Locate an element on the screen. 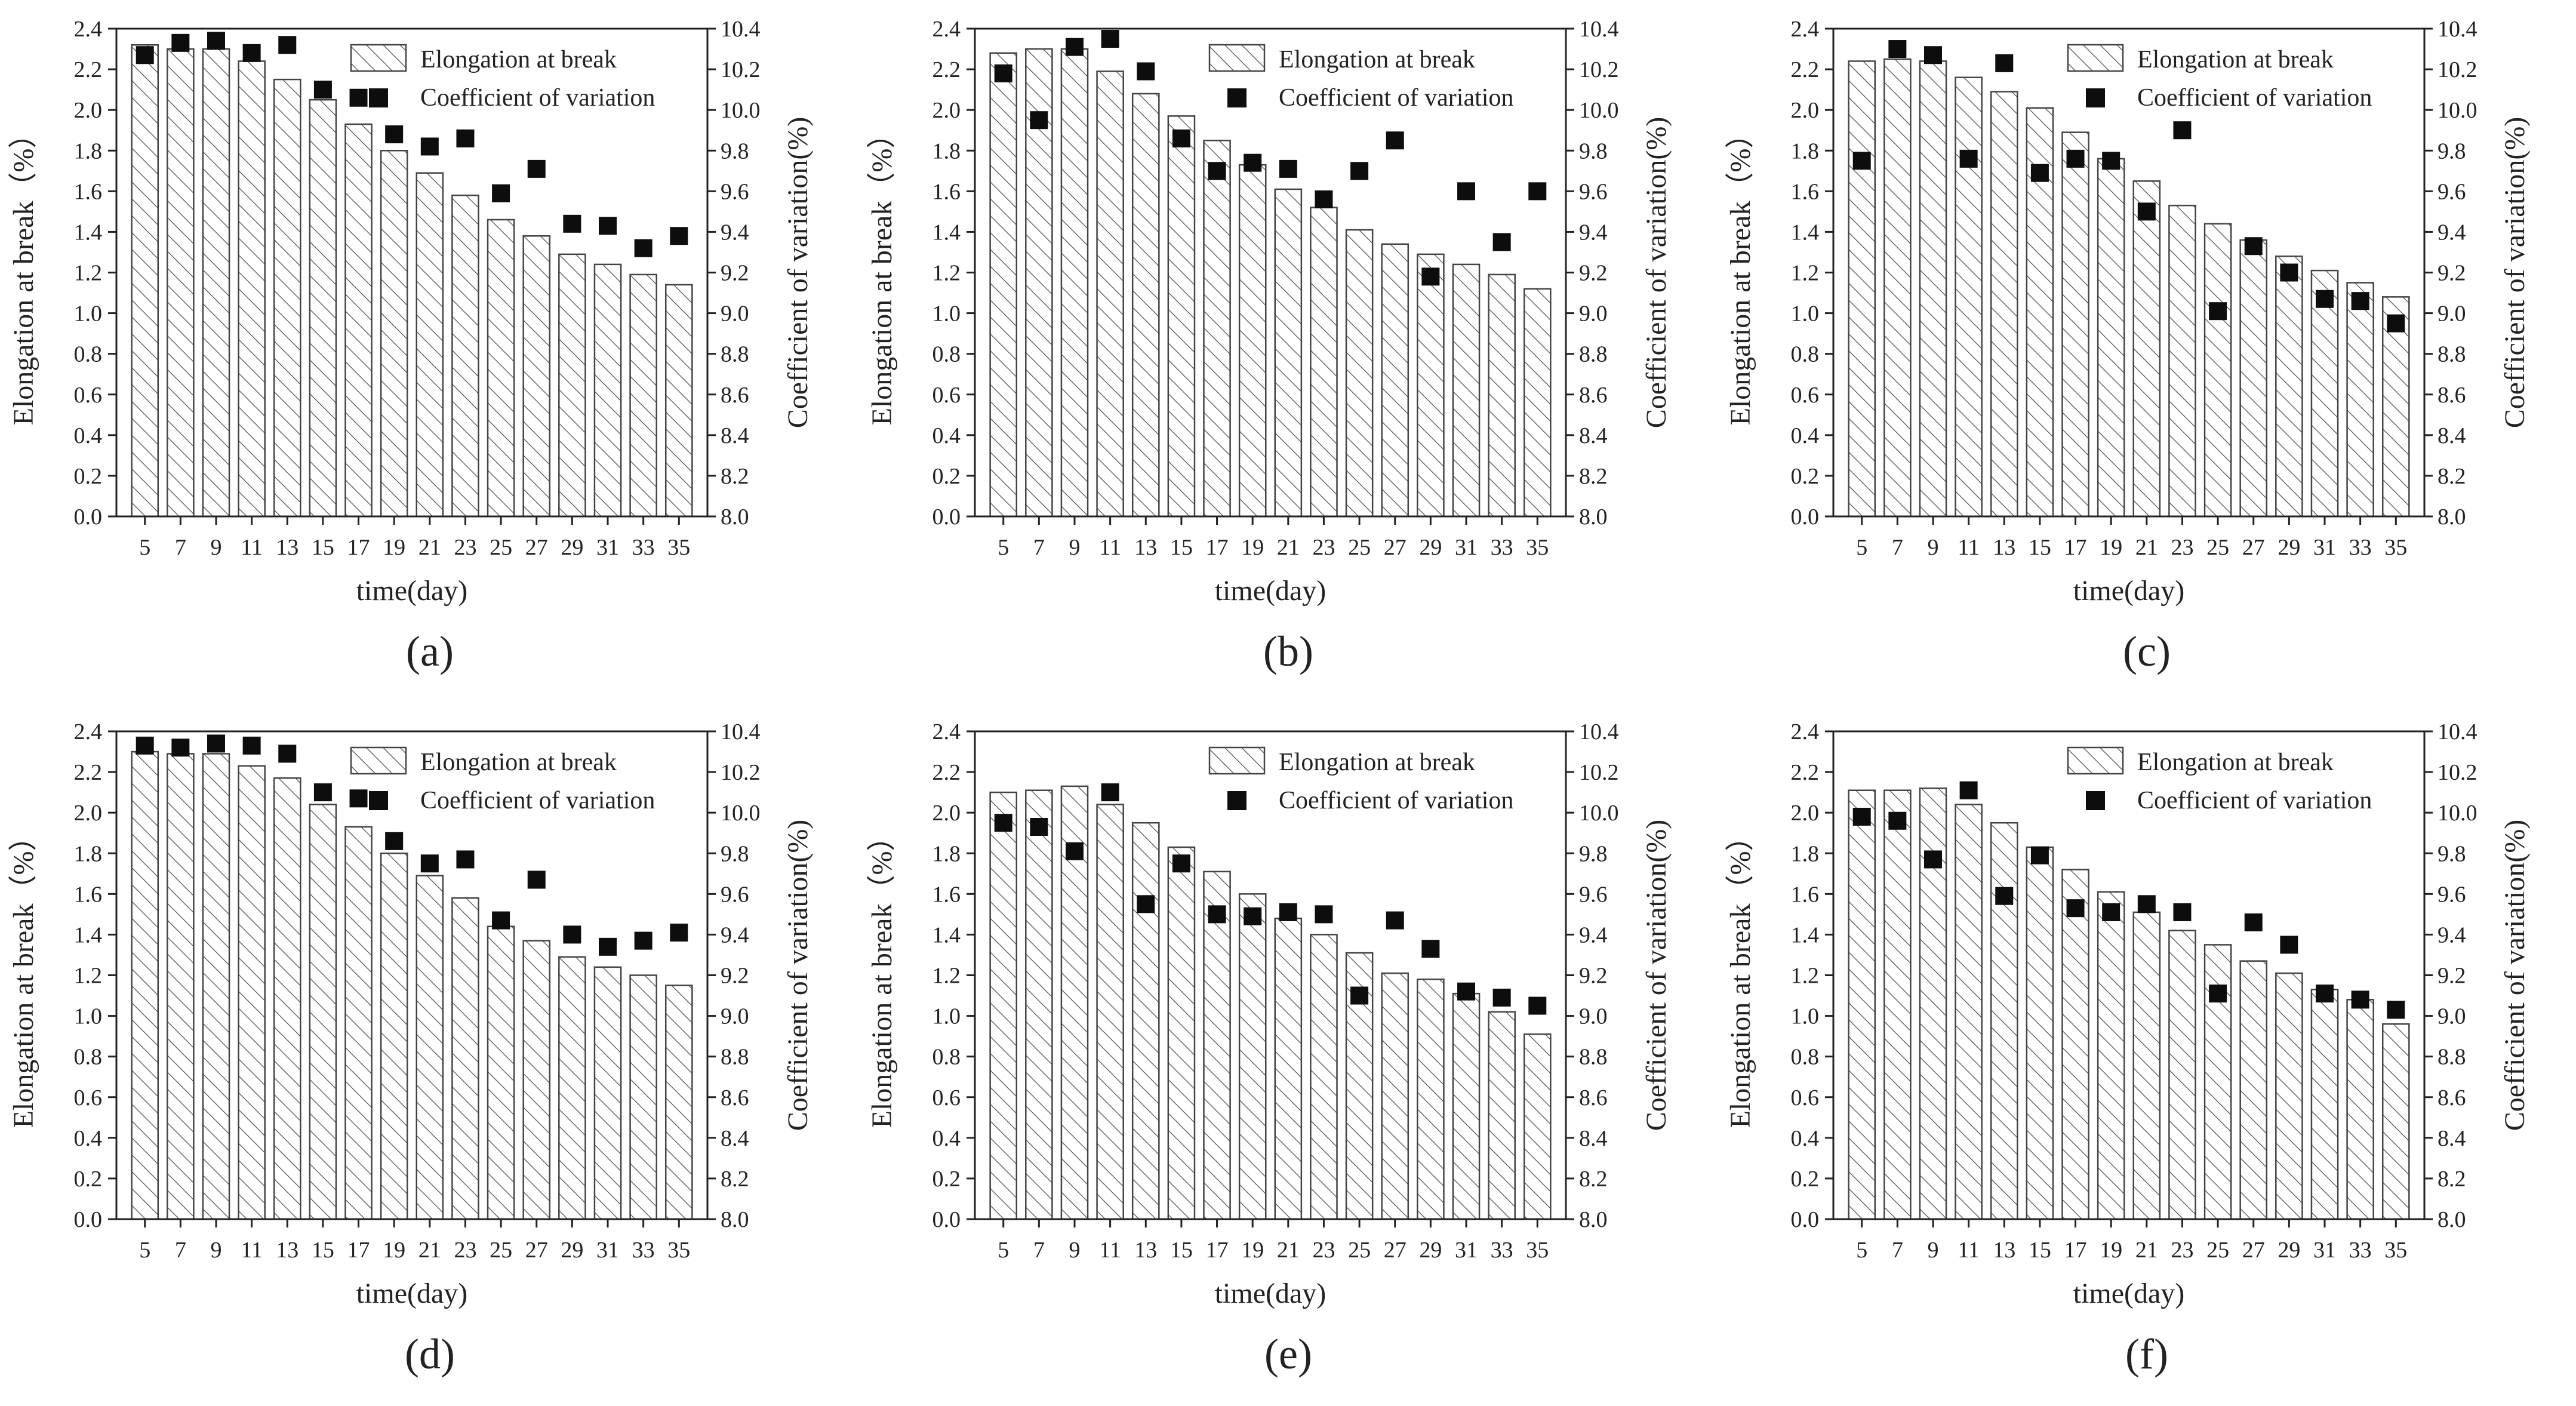 Image resolution: width=2576 pixels, height=1406 pixels. y-right-tick-label: 9.0 is located at coordinates (735, 1016).